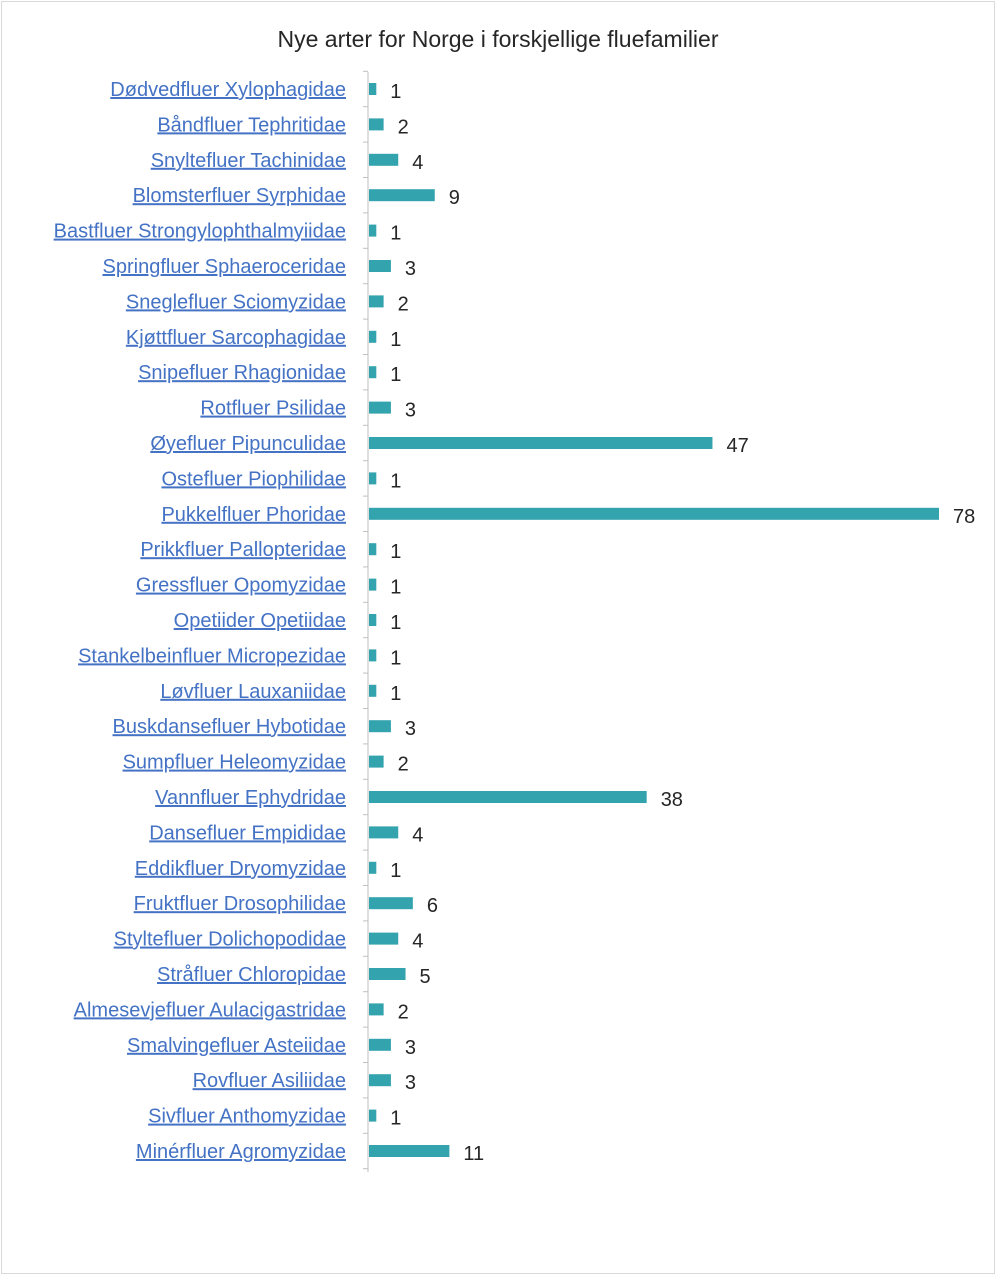 This screenshot has height=1275, width=996. I want to click on category-label: Smalvingefluer Asteiidae, so click(236, 1046).